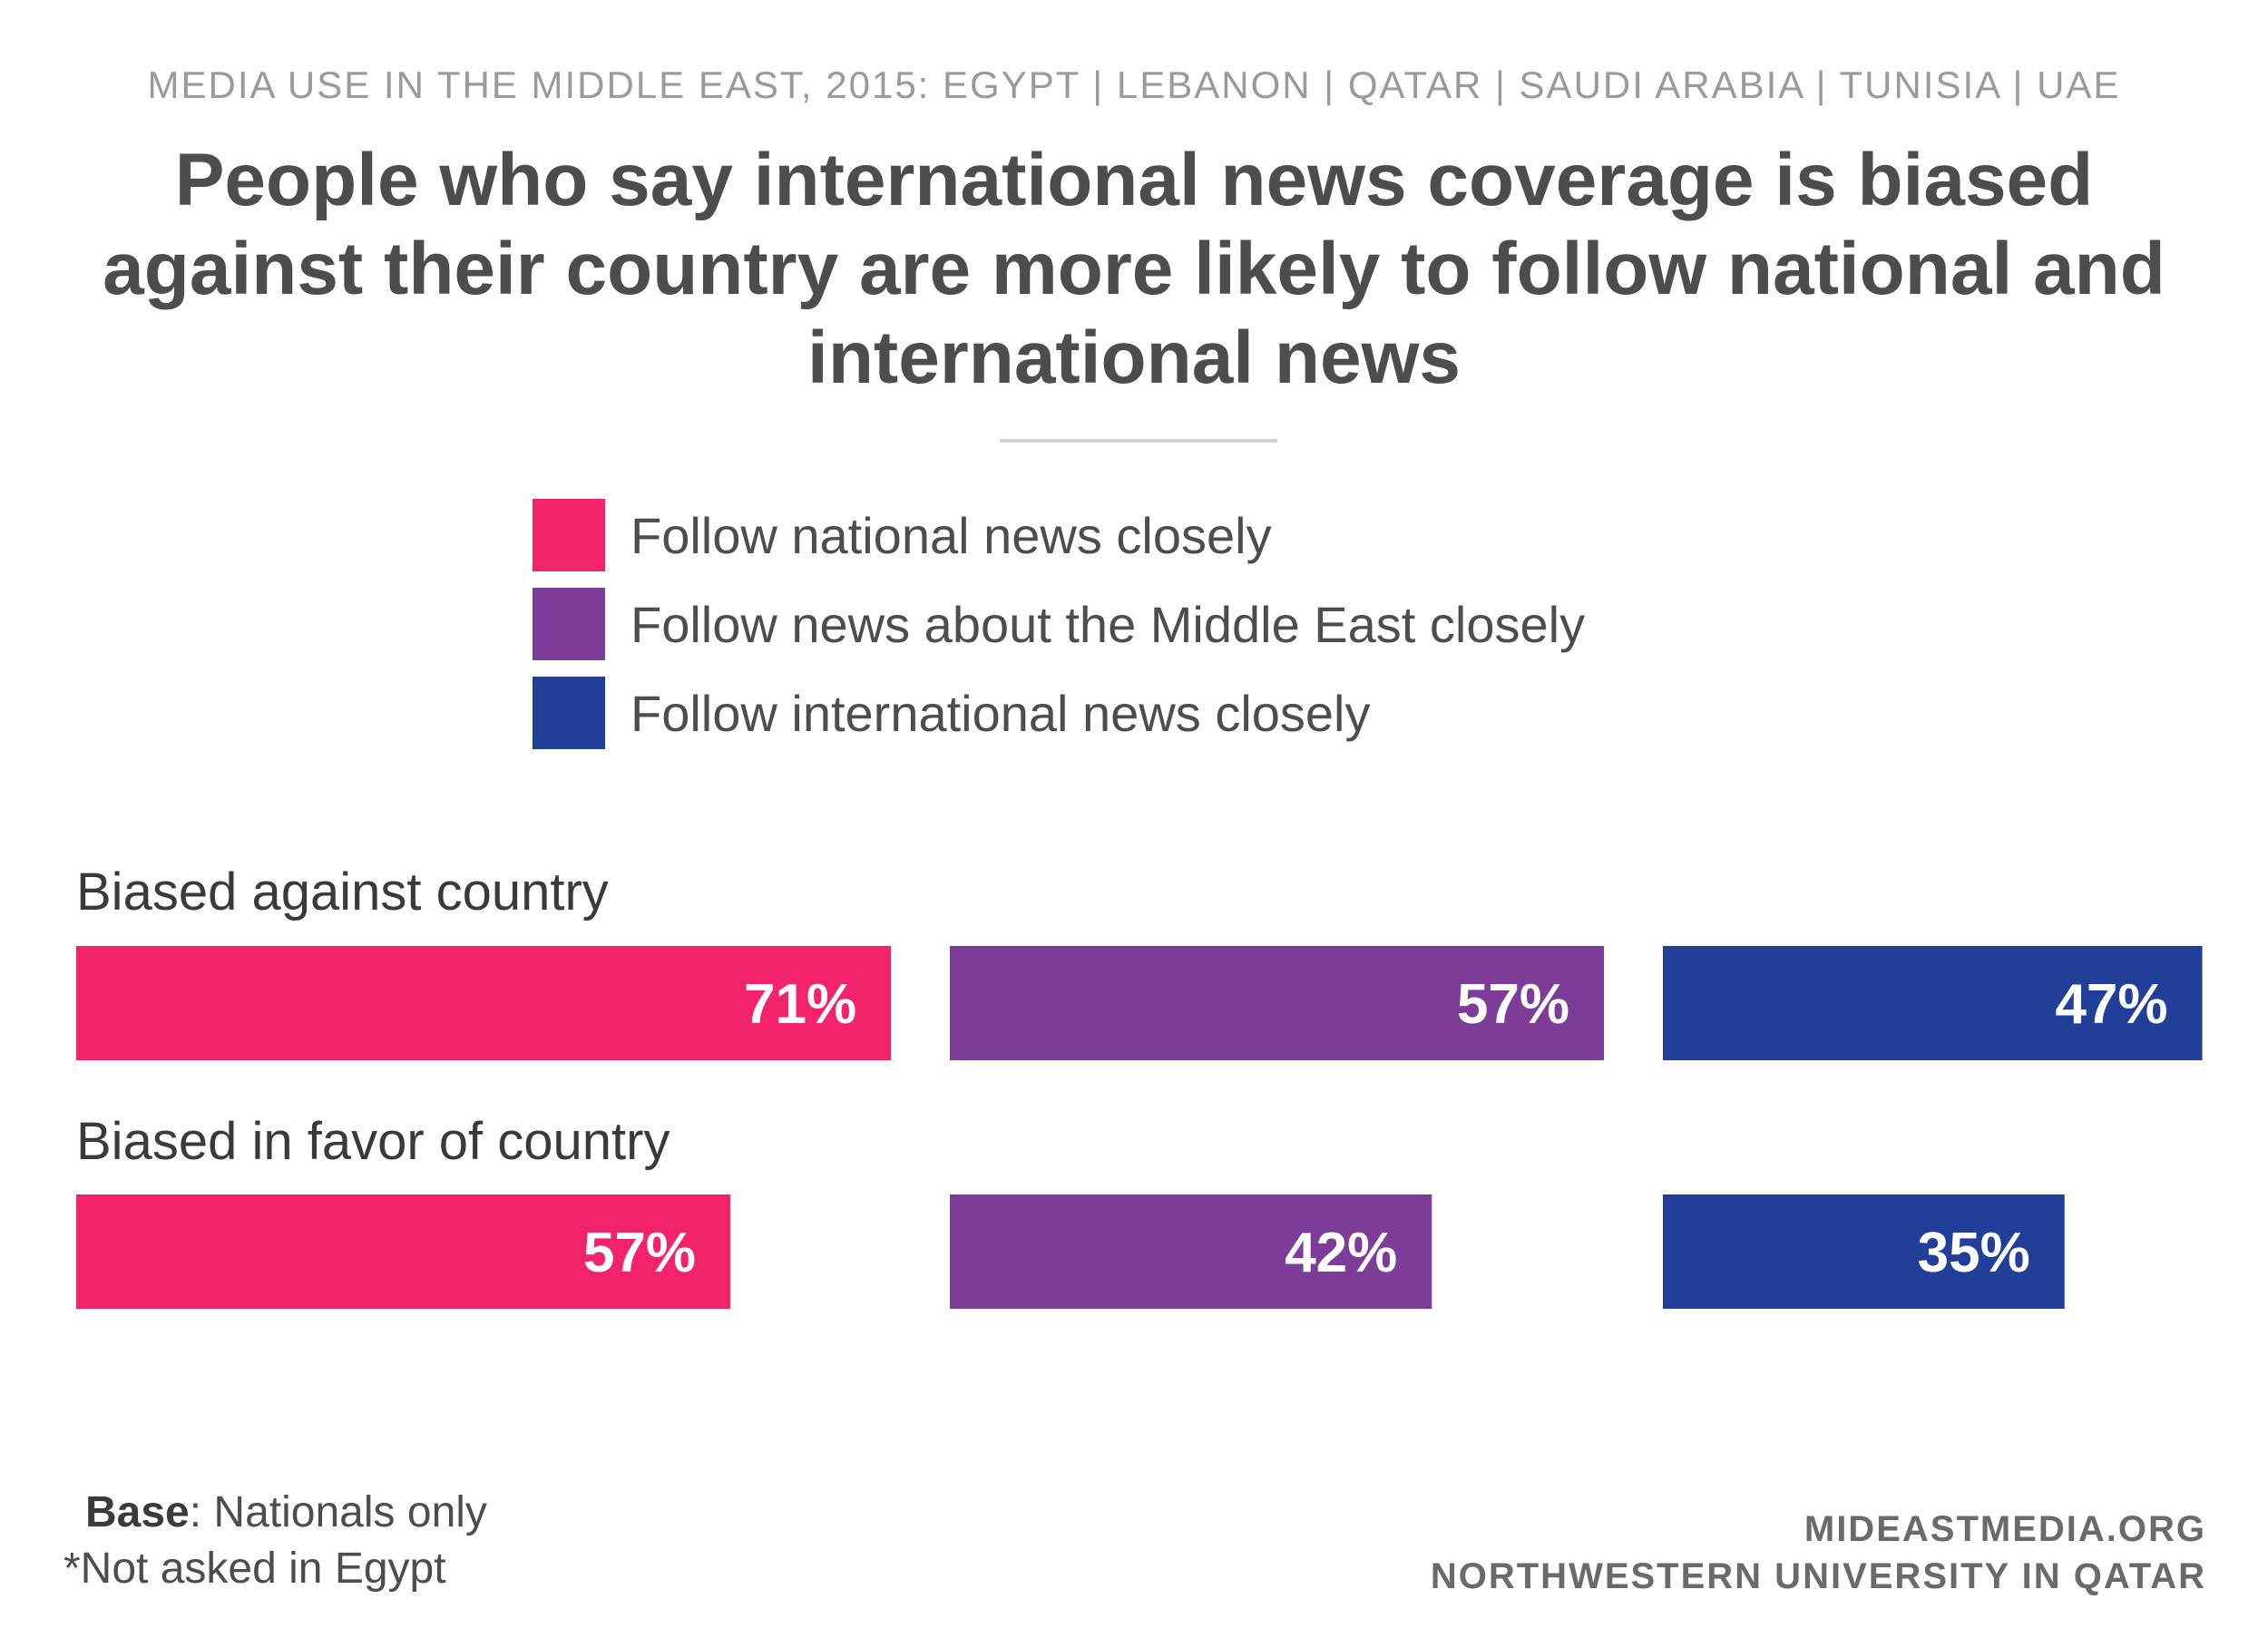 This screenshot has width=2268, height=1638. What do you see at coordinates (800, 1004) in the screenshot?
I see `bar-value-biased-against-national: 71%` at bounding box center [800, 1004].